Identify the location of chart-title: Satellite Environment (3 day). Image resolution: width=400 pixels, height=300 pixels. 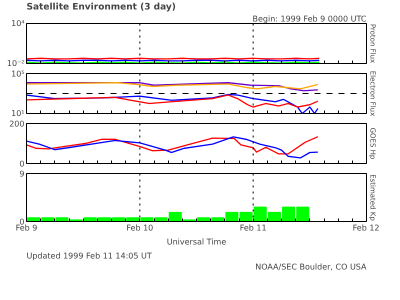
(101, 7).